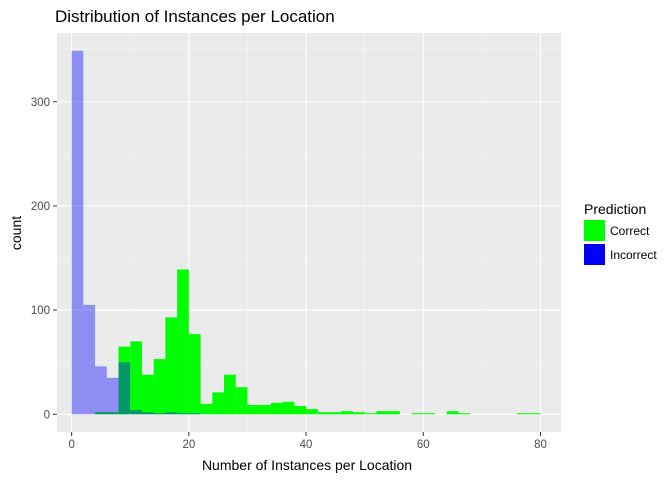  What do you see at coordinates (47, 415) in the screenshot?
I see `y-tick-label: 0` at bounding box center [47, 415].